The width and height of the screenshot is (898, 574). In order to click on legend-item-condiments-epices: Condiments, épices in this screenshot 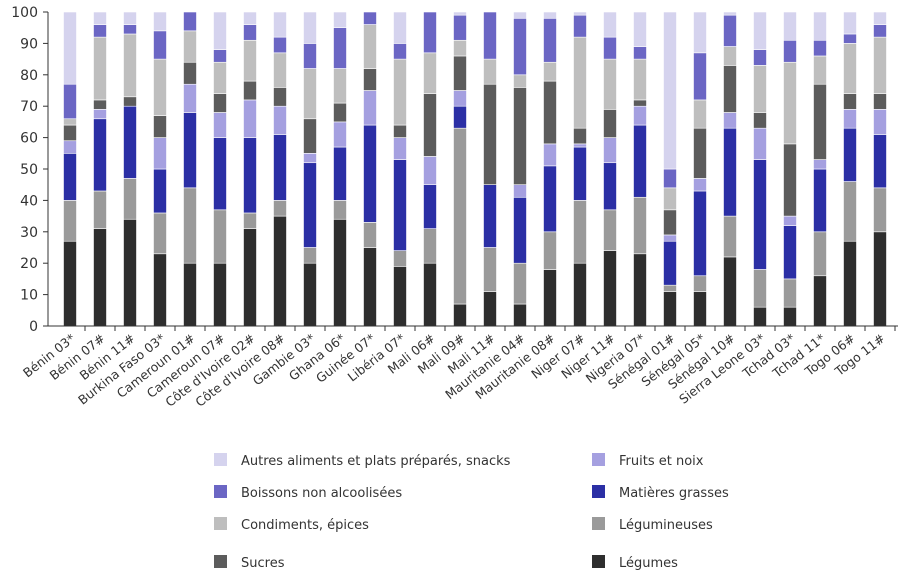, I will do `click(291, 525)`.